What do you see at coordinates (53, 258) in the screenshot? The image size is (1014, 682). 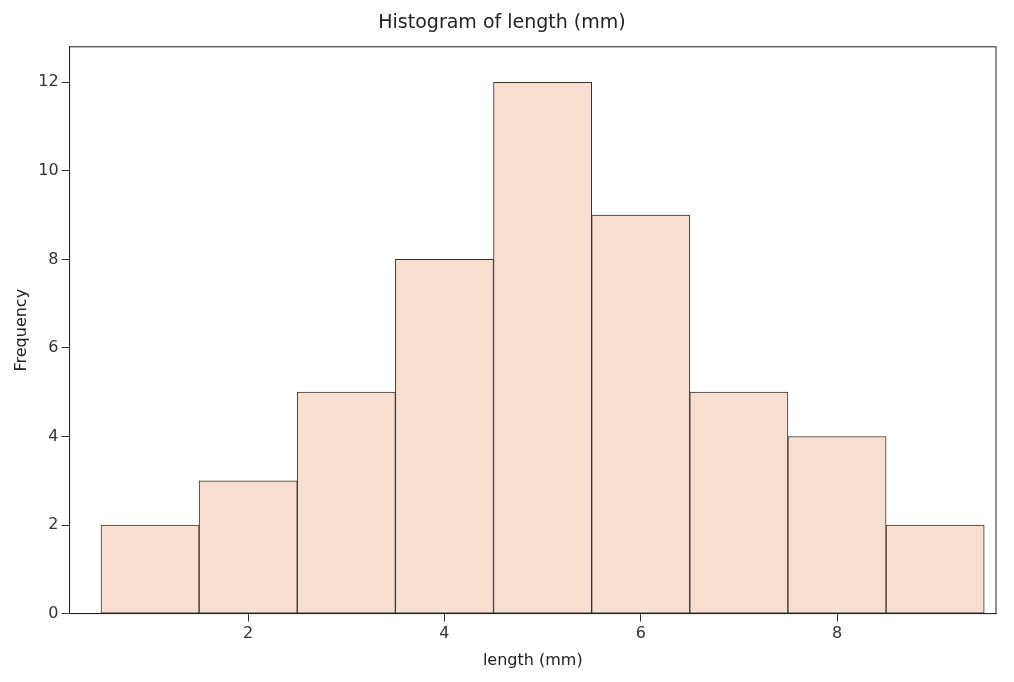 I see `y-tick-label: 8` at bounding box center [53, 258].